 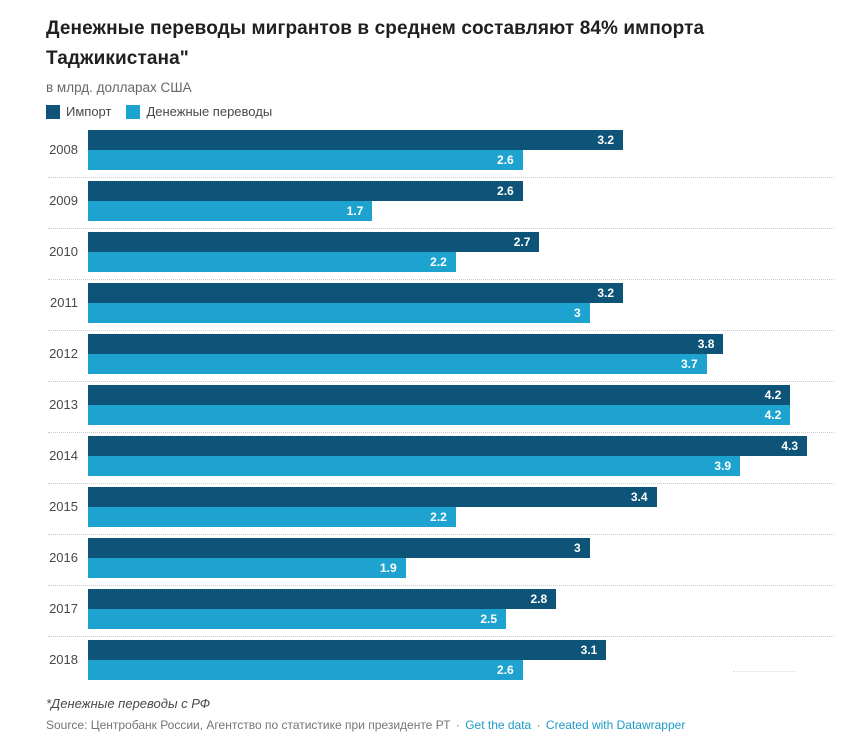 What do you see at coordinates (133, 111) in the screenshot?
I see `legend-swatch-remittances` at bounding box center [133, 111].